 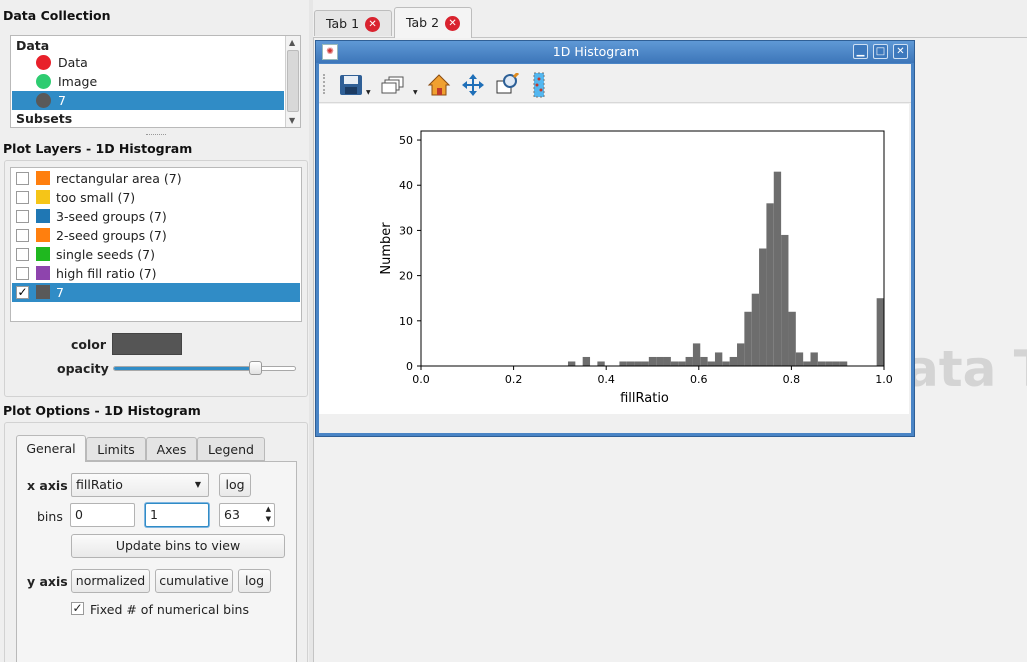 I want to click on x-tick-label: 0.6, so click(x=699, y=379).